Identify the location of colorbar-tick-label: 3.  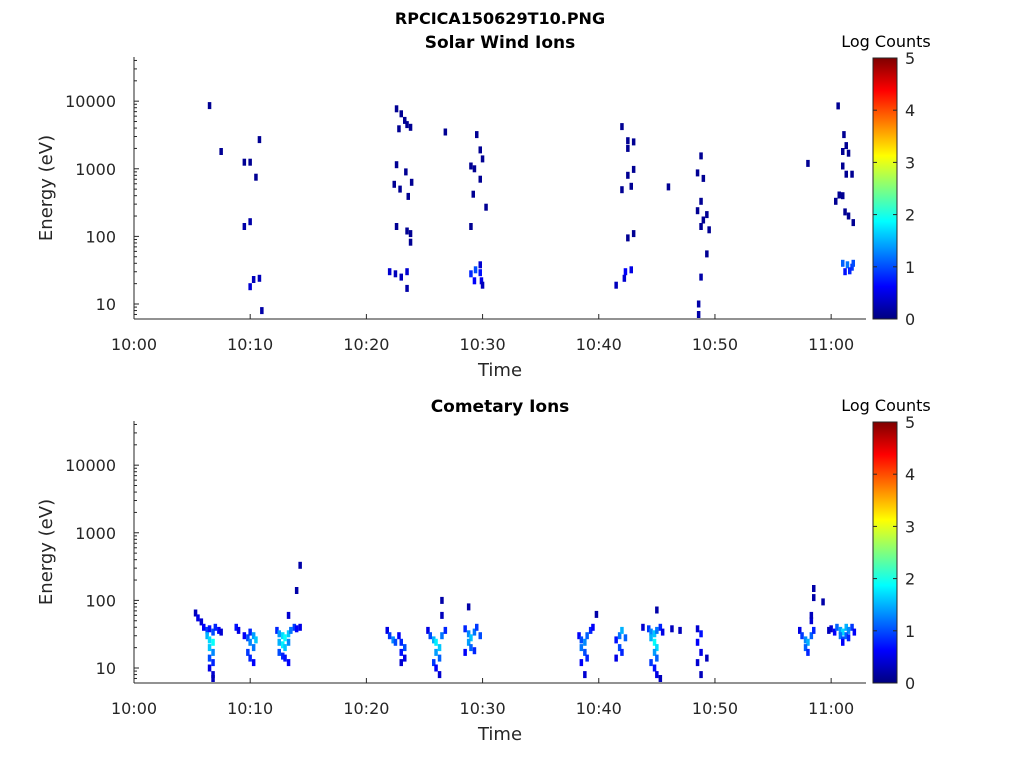
(910, 162).